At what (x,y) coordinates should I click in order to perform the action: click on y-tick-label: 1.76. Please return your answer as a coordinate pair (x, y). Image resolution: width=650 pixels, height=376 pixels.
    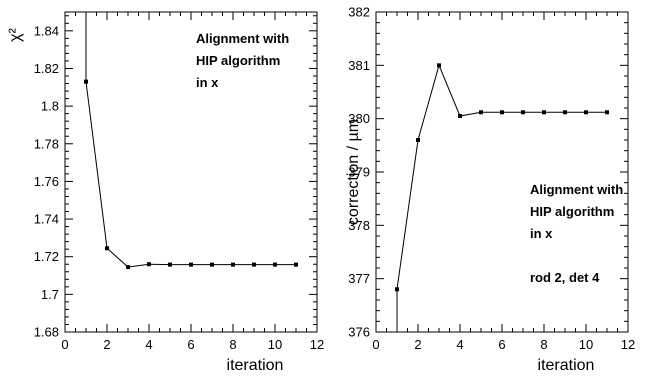
    Looking at the image, I should click on (46, 181).